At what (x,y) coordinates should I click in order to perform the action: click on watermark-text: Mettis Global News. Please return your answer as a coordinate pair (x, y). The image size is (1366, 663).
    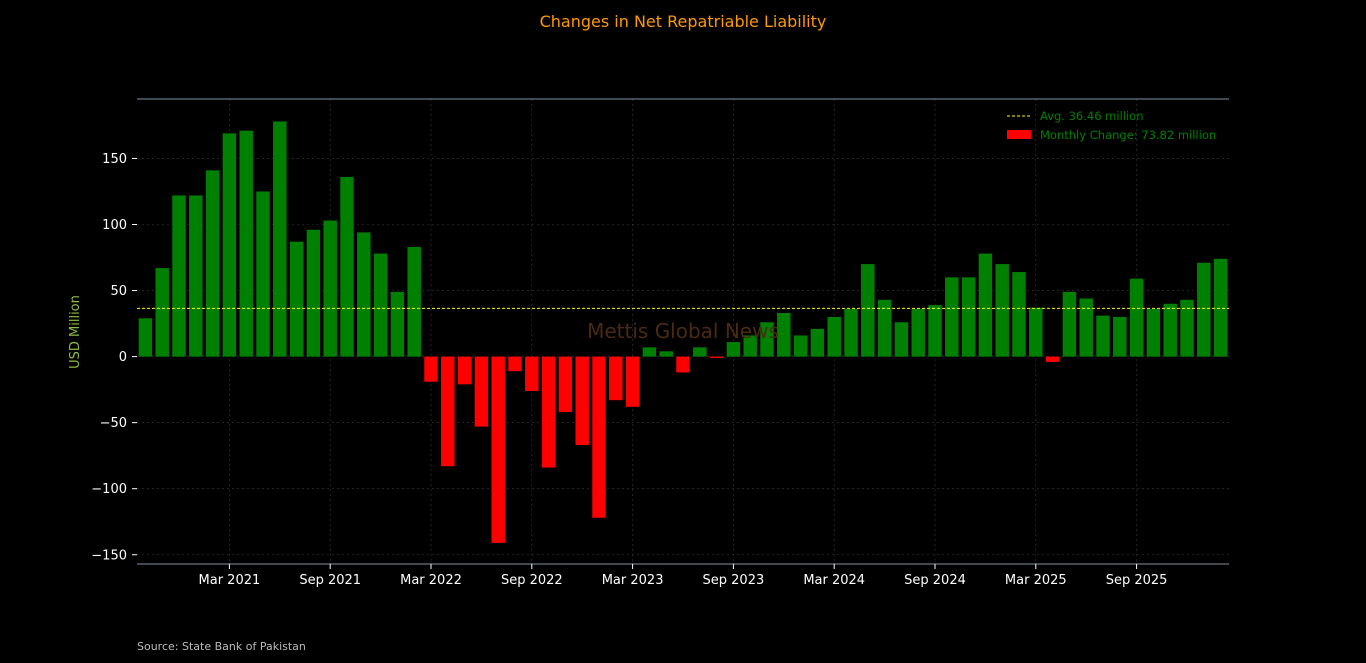
    Looking at the image, I should click on (683, 331).